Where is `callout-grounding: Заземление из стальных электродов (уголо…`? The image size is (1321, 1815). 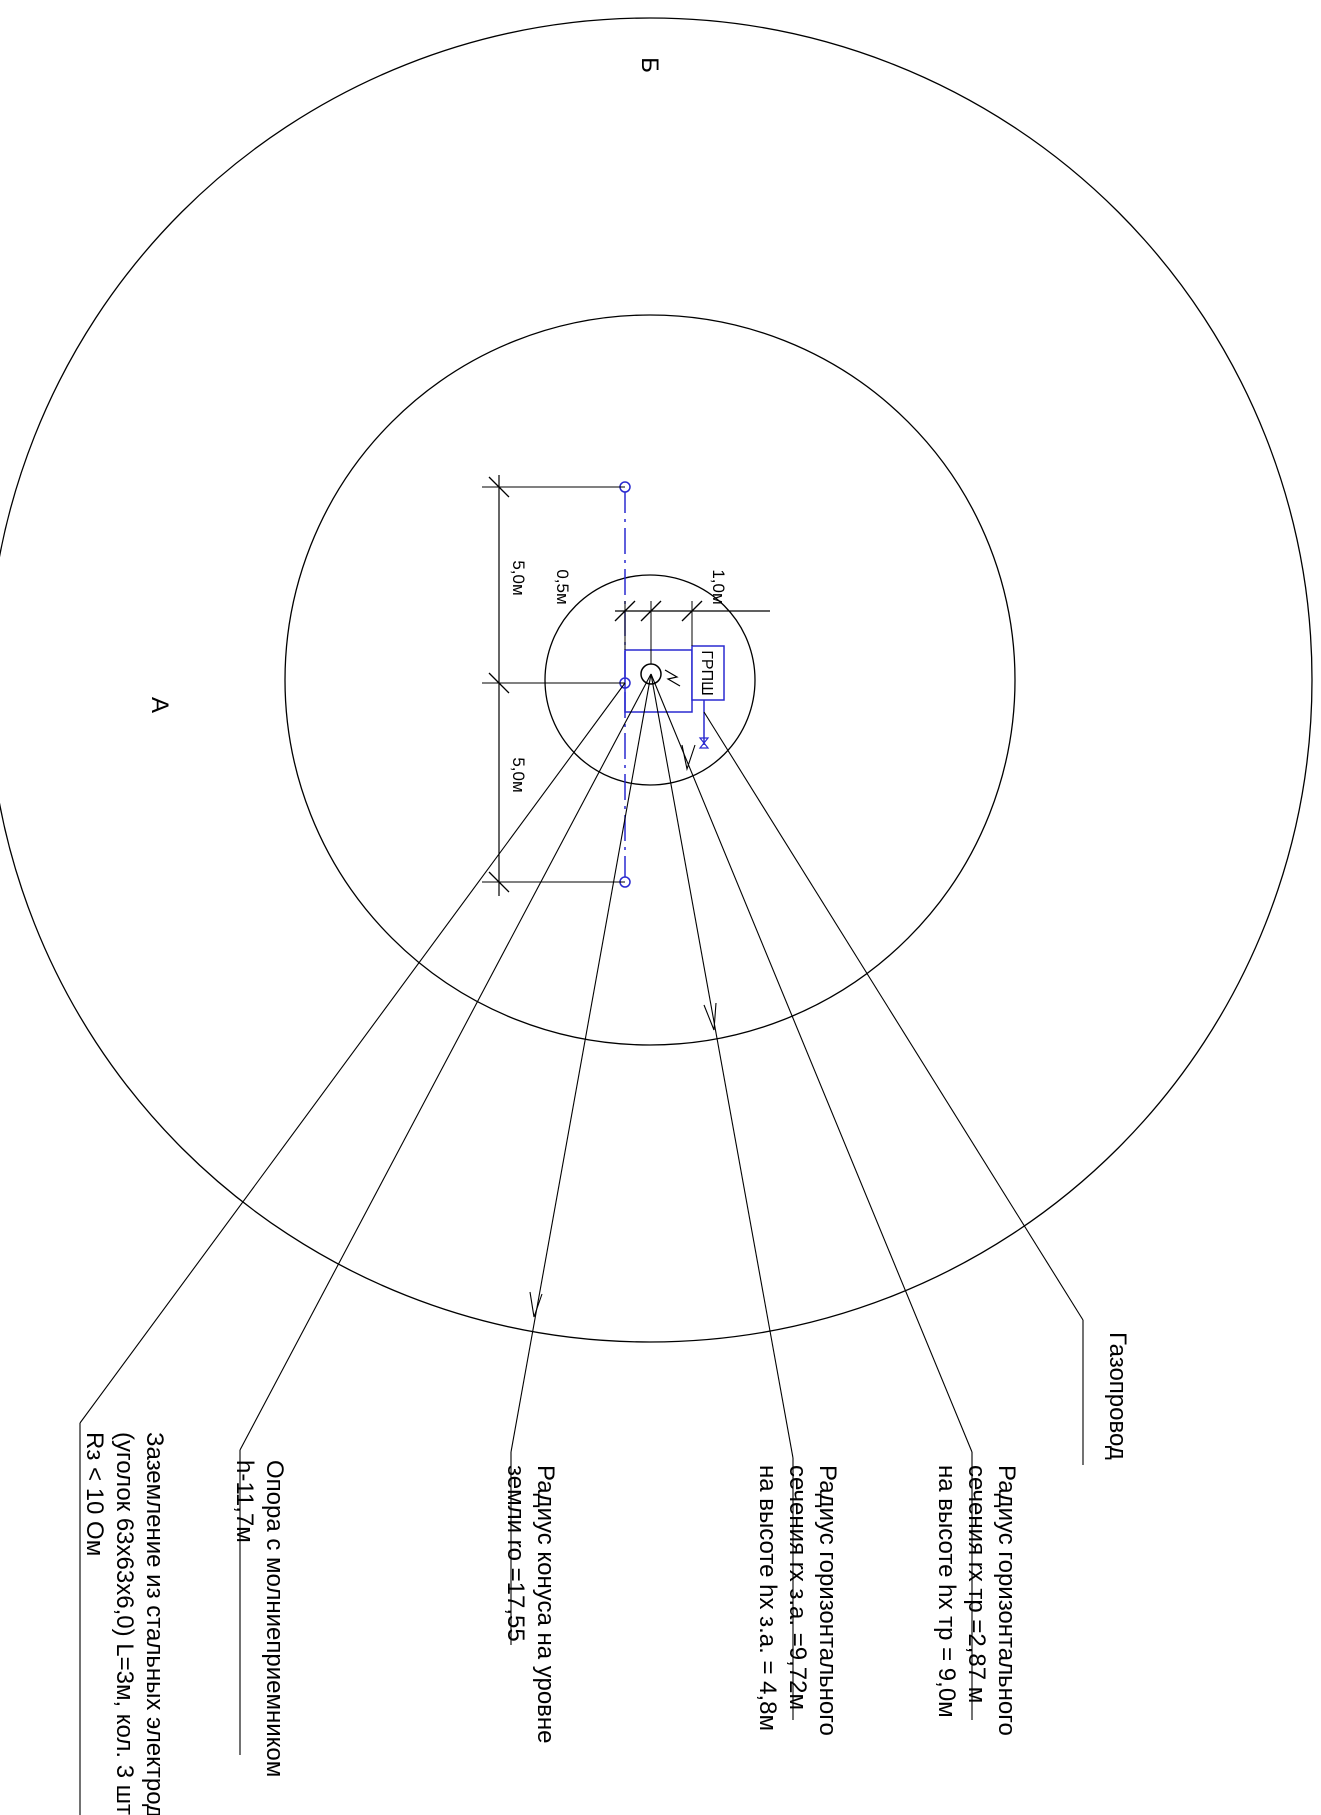 callout-grounding: Заземление из стальных электродов (уголо… is located at coordinates (124, 1623).